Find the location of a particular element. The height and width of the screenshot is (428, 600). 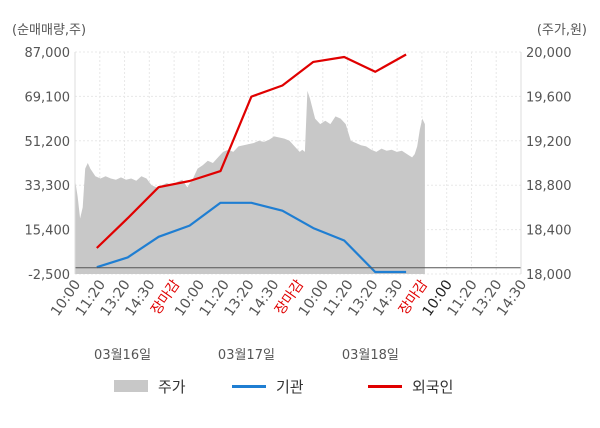

right-tick-label: 19,600 is located at coordinates (549, 97).